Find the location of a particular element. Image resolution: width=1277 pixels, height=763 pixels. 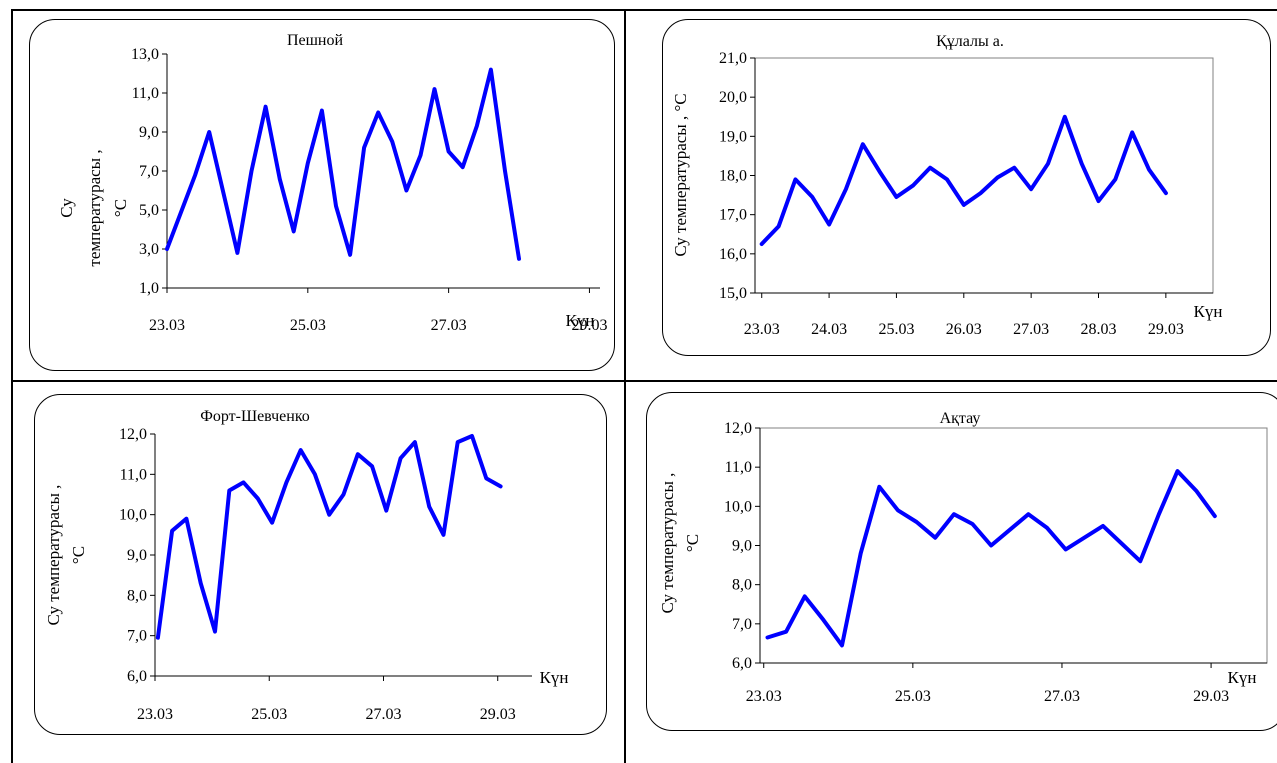

peshnoy-y-axis-label: Су is located at coordinates (66, 208).